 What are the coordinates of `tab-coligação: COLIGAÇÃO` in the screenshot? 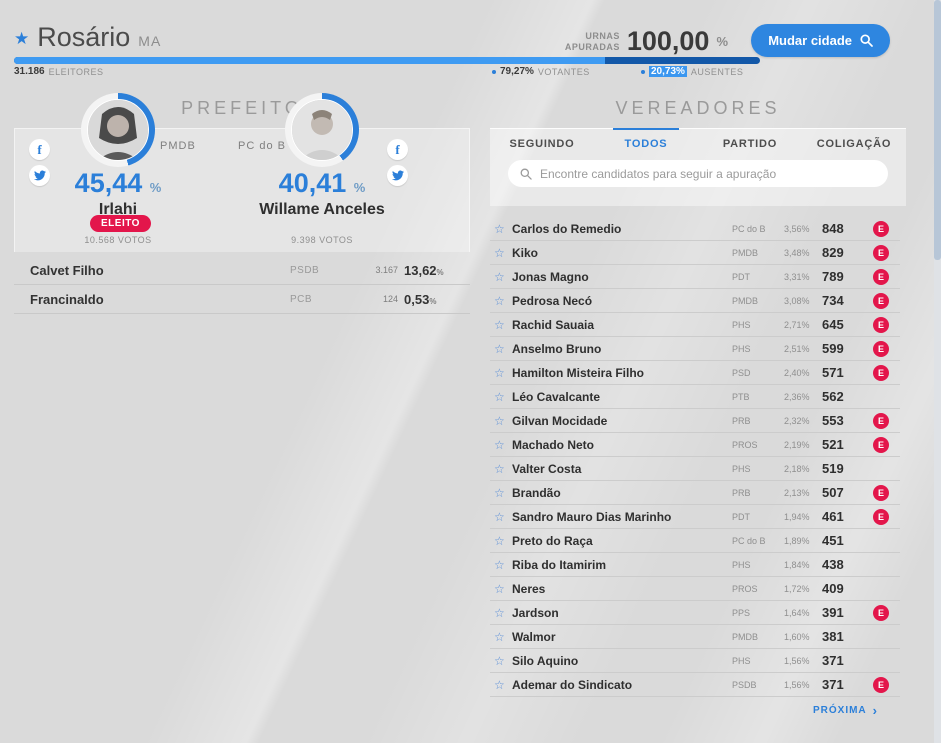 It's located at (854, 143).